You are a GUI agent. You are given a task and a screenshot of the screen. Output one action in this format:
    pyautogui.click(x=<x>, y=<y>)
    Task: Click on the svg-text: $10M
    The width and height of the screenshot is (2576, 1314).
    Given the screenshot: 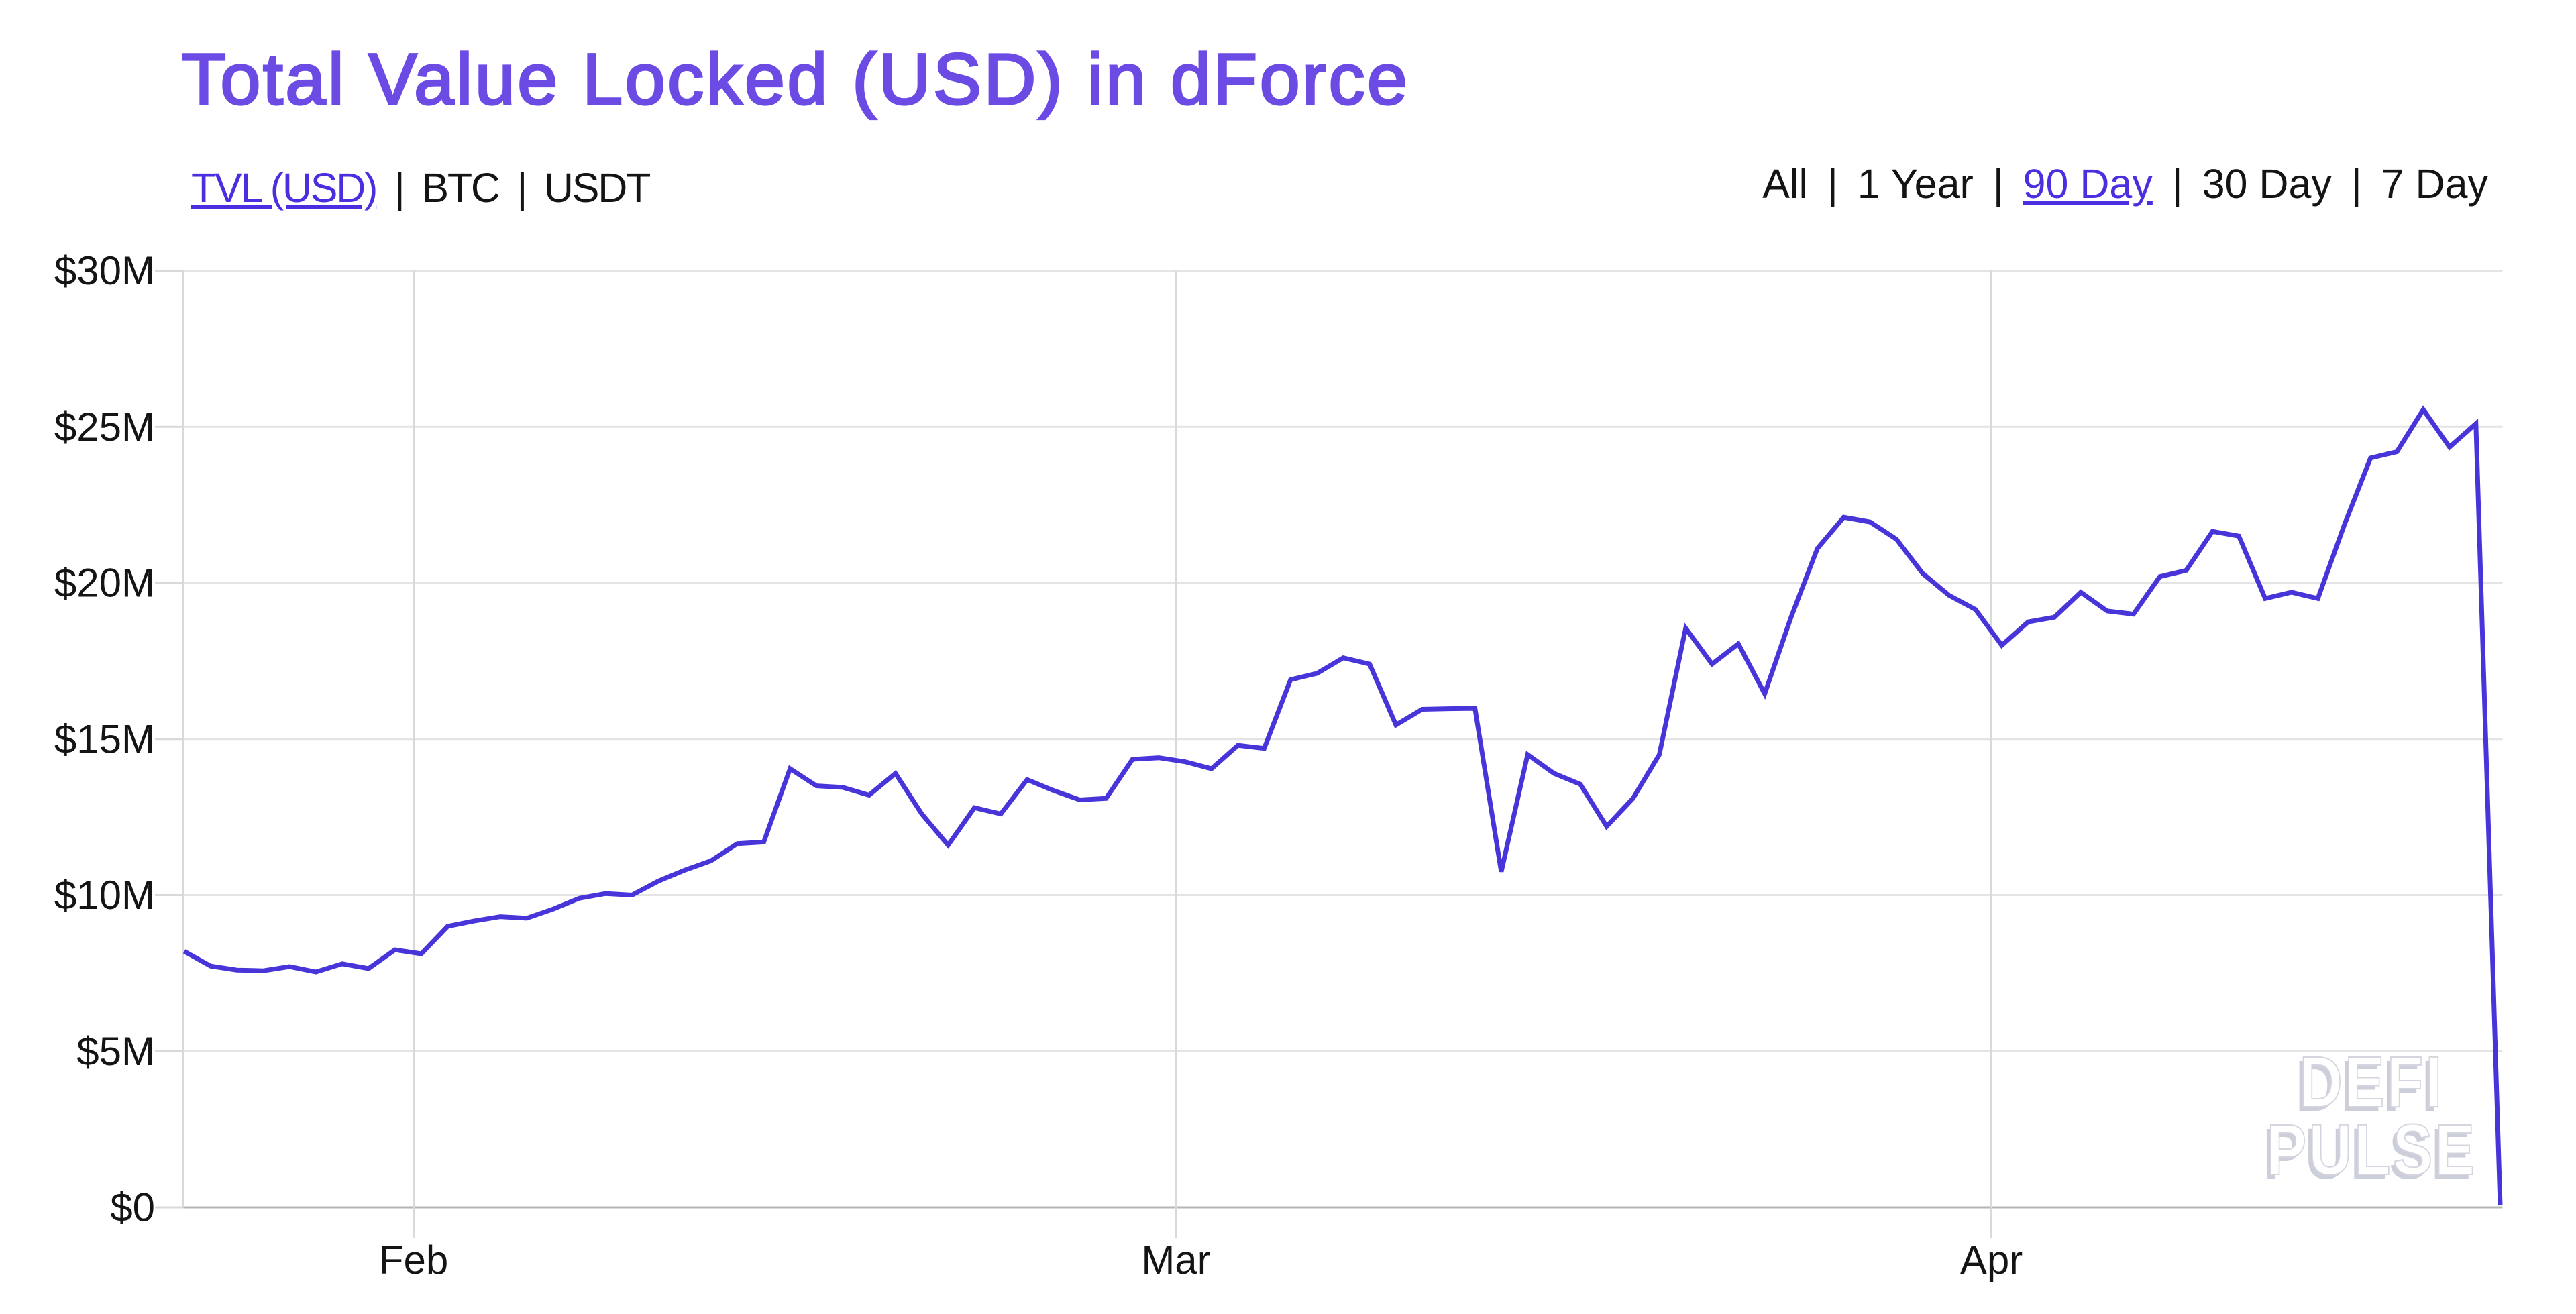 What is the action you would take?
    pyautogui.click(x=104, y=895)
    